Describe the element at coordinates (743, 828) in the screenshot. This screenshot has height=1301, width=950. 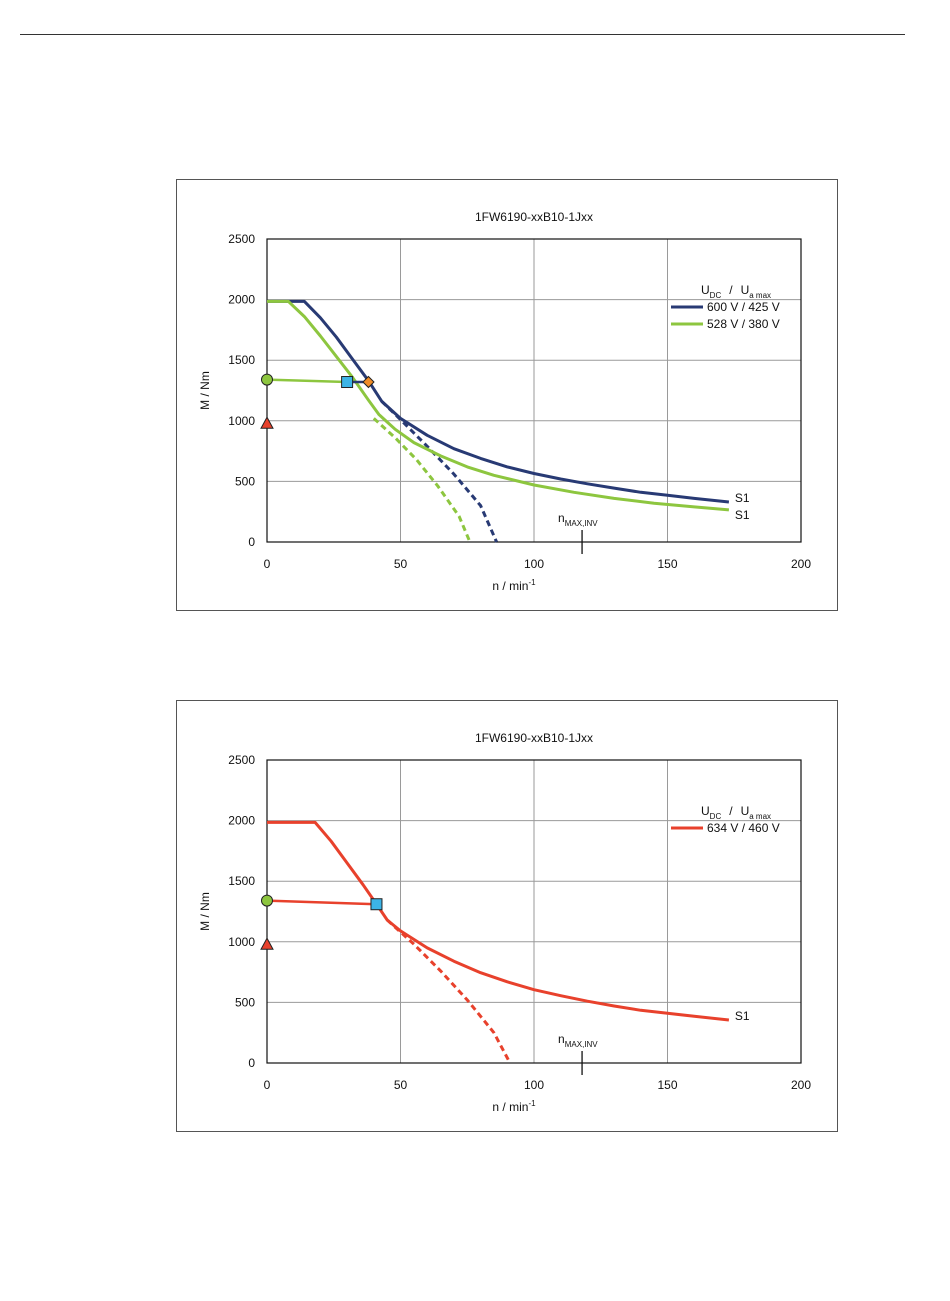
I see `legend-label: 634 V / 460 V` at that location.